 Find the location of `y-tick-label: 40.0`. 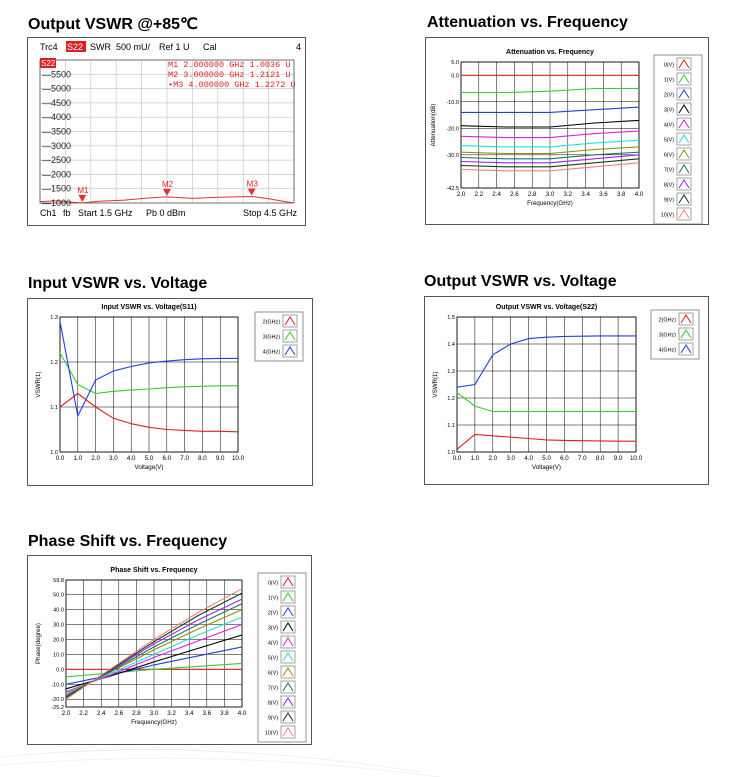

y-tick-label: 40.0 is located at coordinates (58, 611).